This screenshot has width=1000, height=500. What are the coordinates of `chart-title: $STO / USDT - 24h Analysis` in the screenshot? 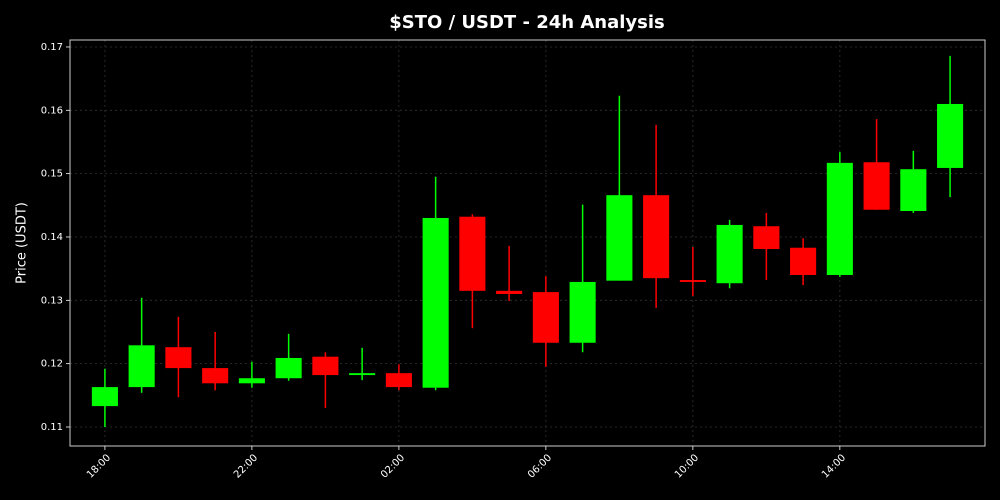 It's located at (527, 22).